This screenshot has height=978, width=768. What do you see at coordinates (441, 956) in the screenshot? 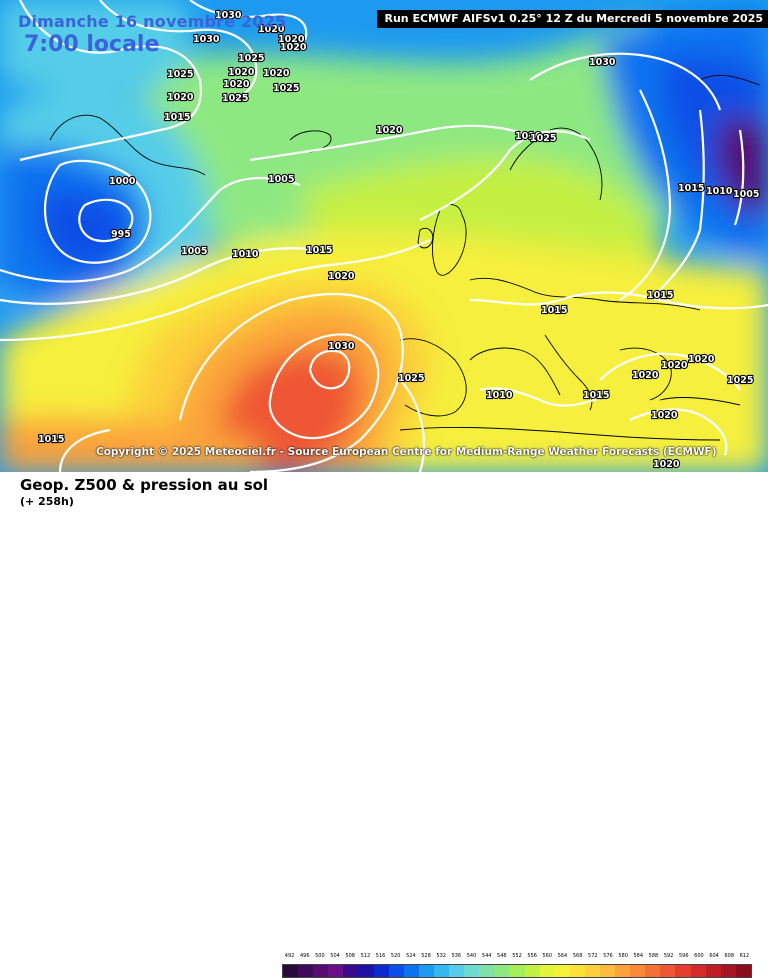
I see `legend-value: 532` at bounding box center [441, 956].